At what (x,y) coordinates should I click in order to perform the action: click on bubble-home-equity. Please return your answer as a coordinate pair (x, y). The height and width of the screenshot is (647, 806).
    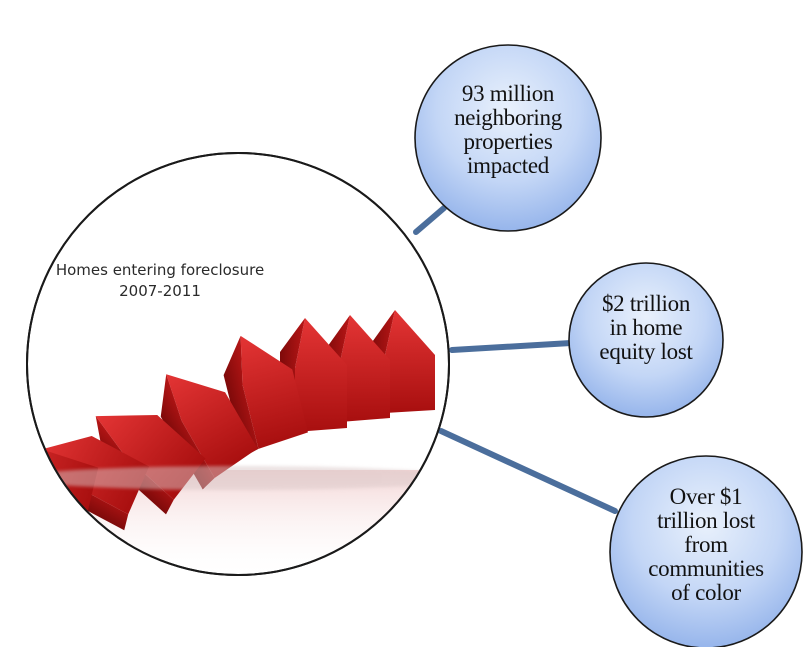
    Looking at the image, I should click on (646, 340).